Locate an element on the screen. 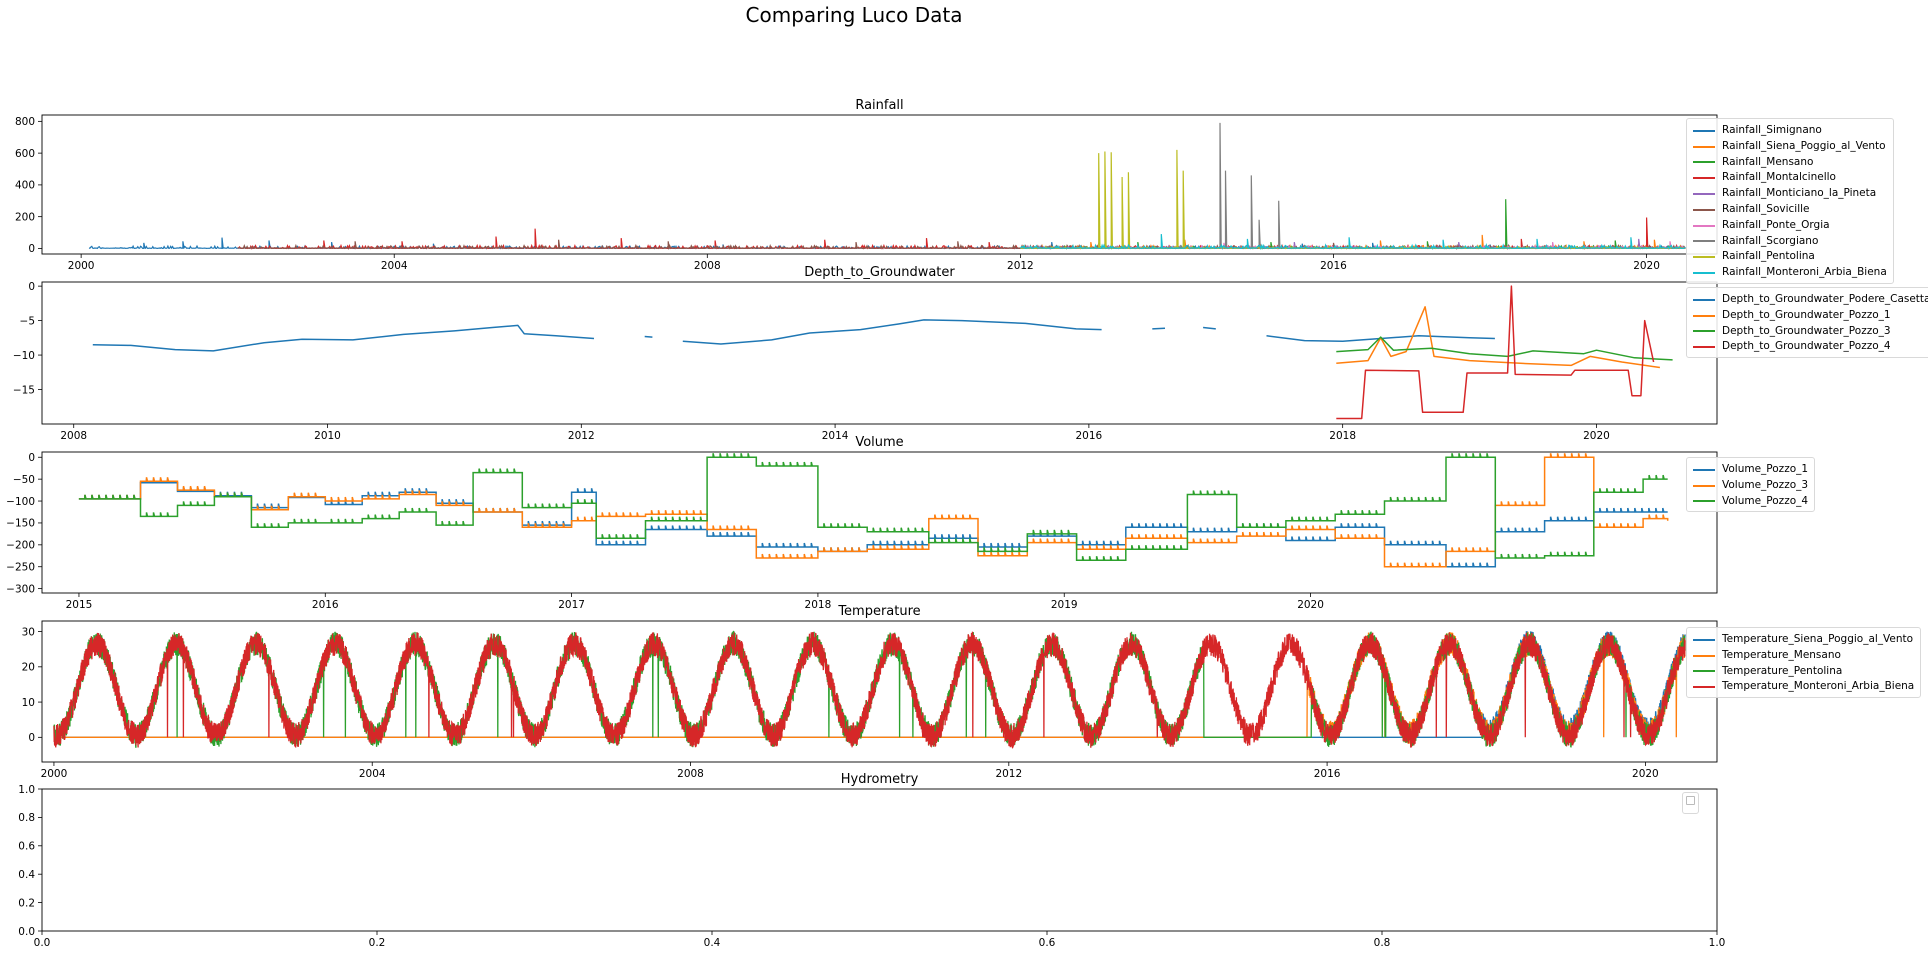 The height and width of the screenshot is (954, 1928). x-tick-label: 0.0 is located at coordinates (42, 943).